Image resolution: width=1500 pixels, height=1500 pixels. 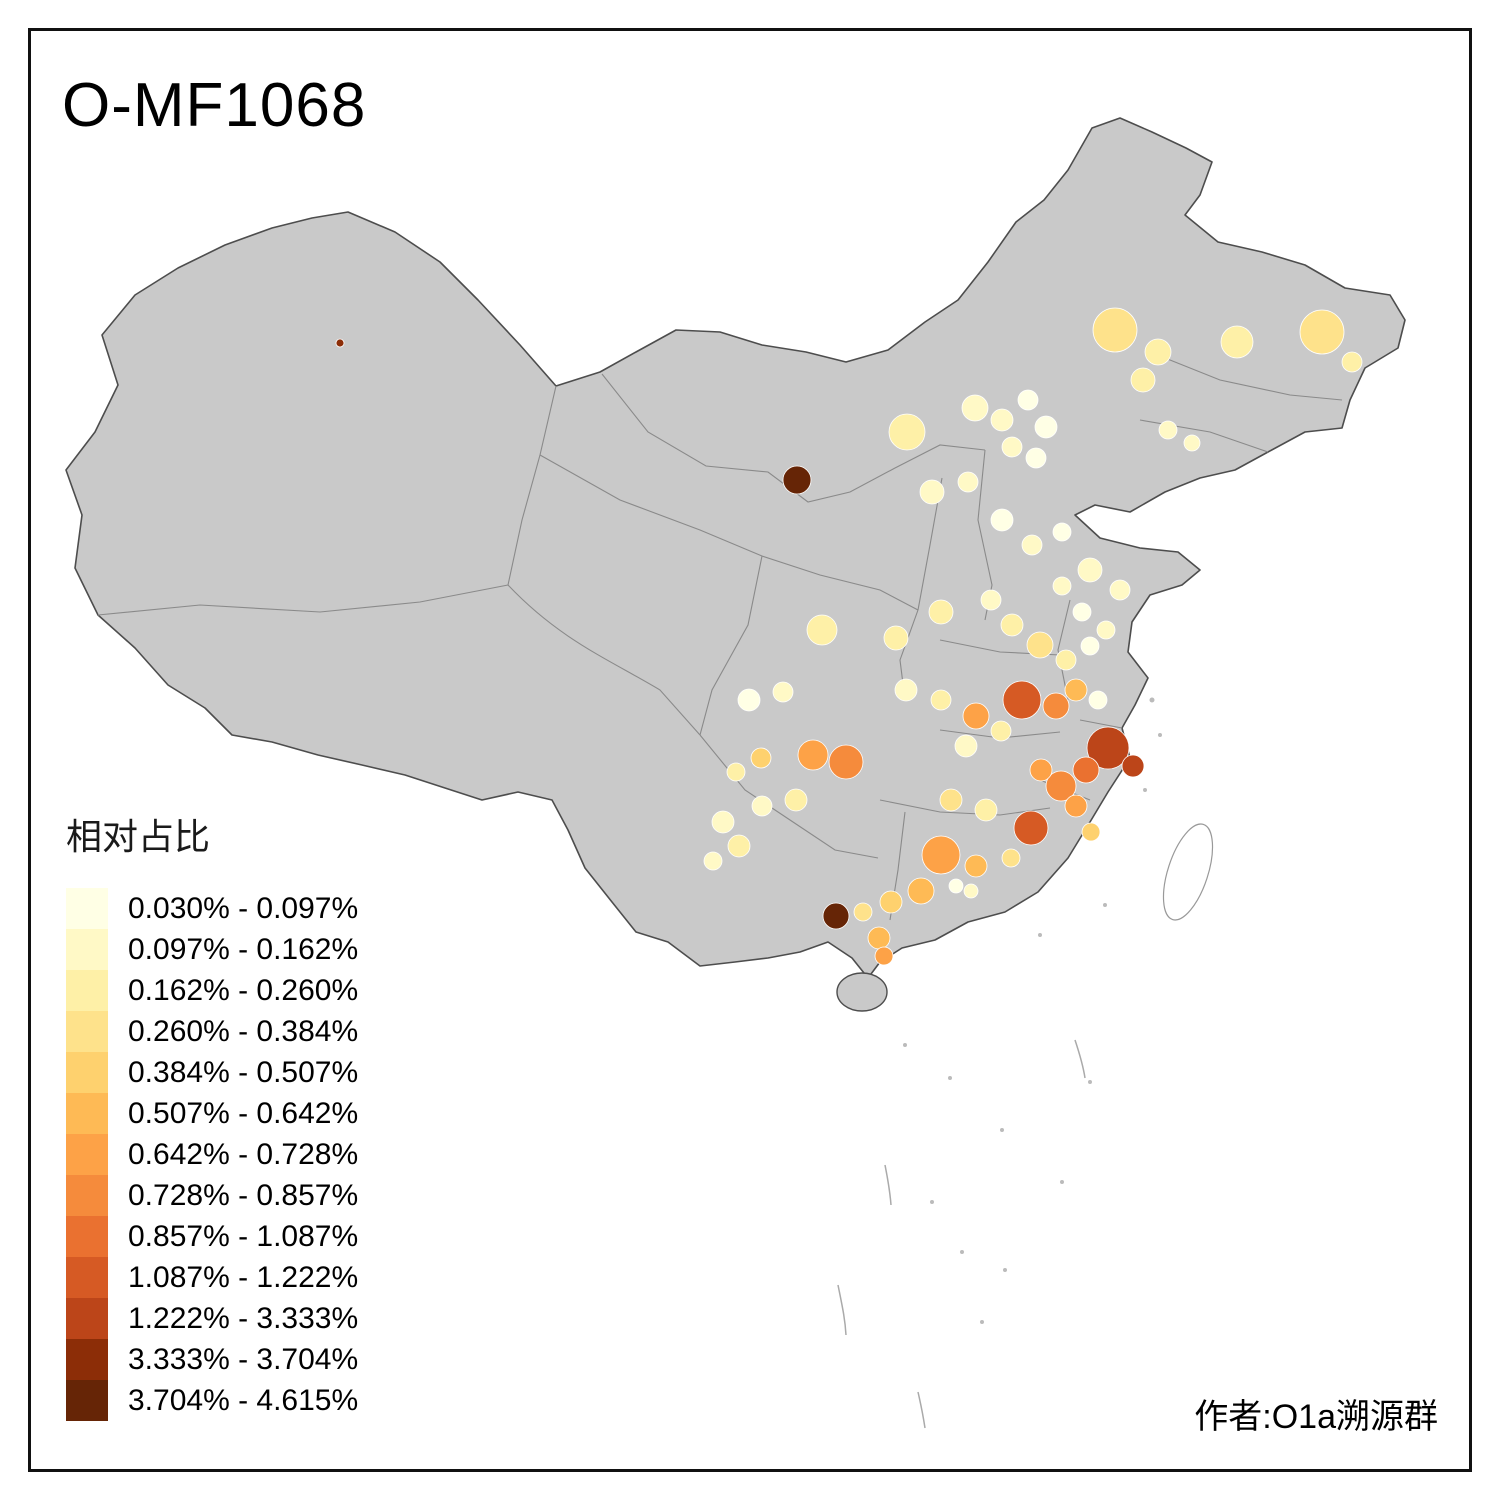 I want to click on legend-row: 0.260% - 0.384%, so click(x=246, y=1031).